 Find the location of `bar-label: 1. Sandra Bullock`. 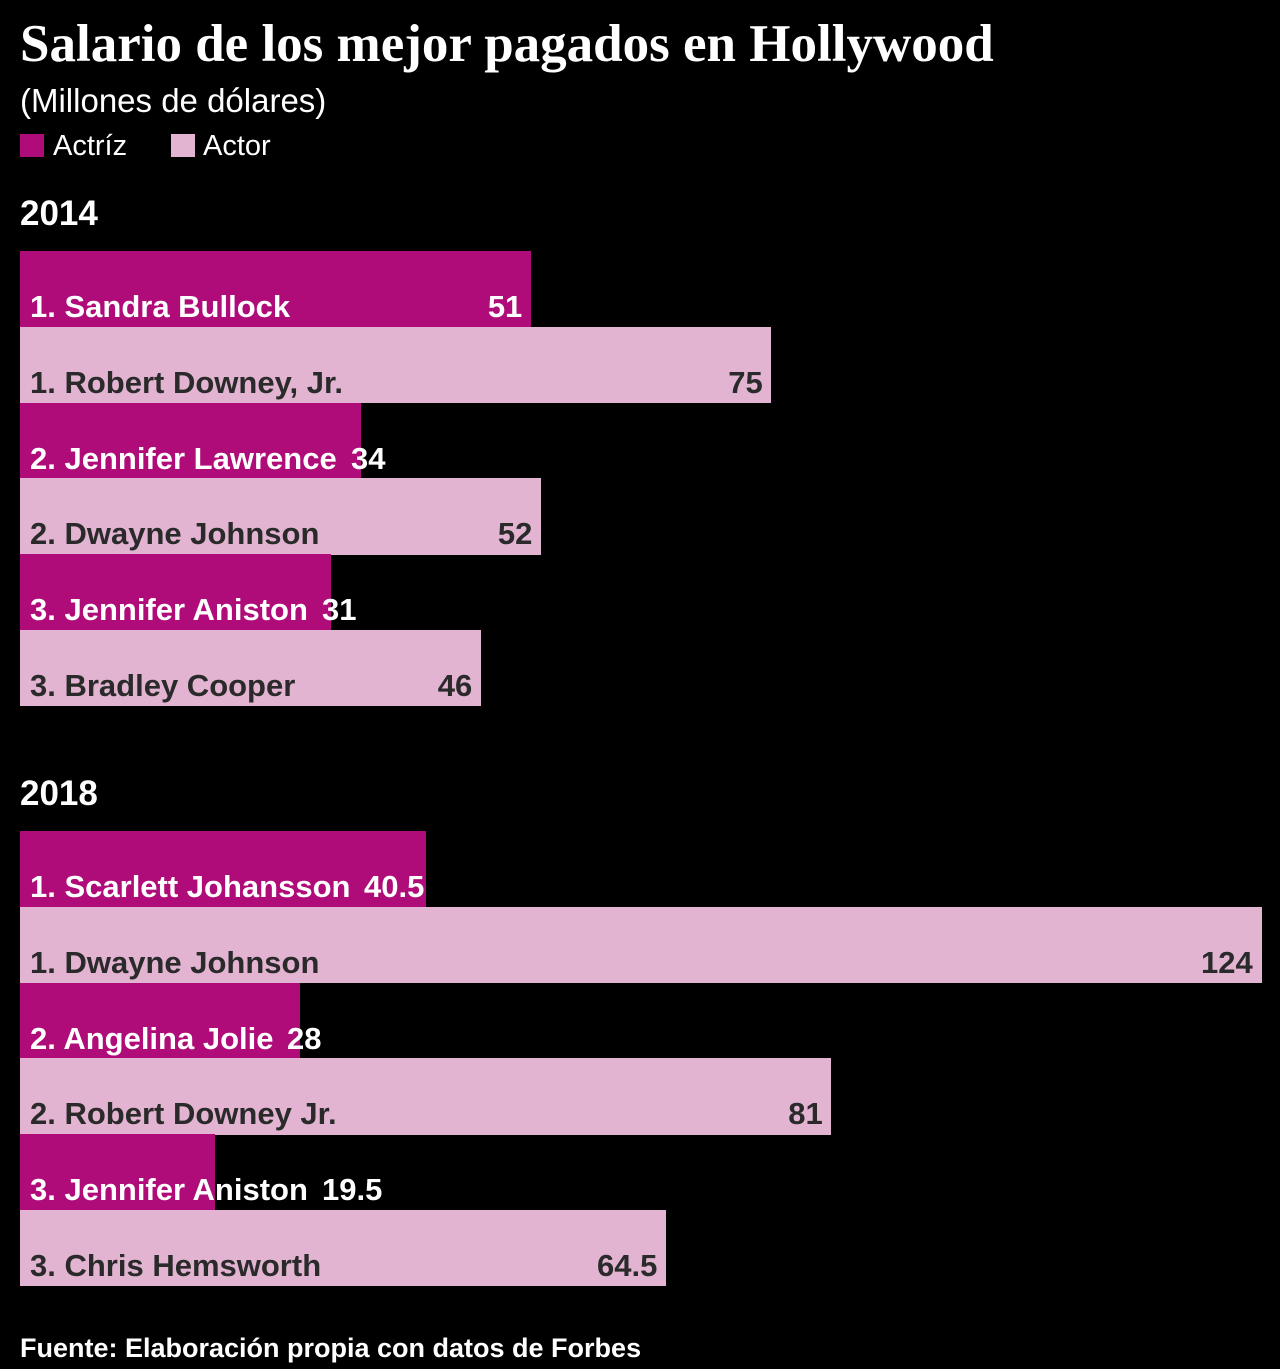

bar-label: 1. Sandra Bullock is located at coordinates (160, 306).